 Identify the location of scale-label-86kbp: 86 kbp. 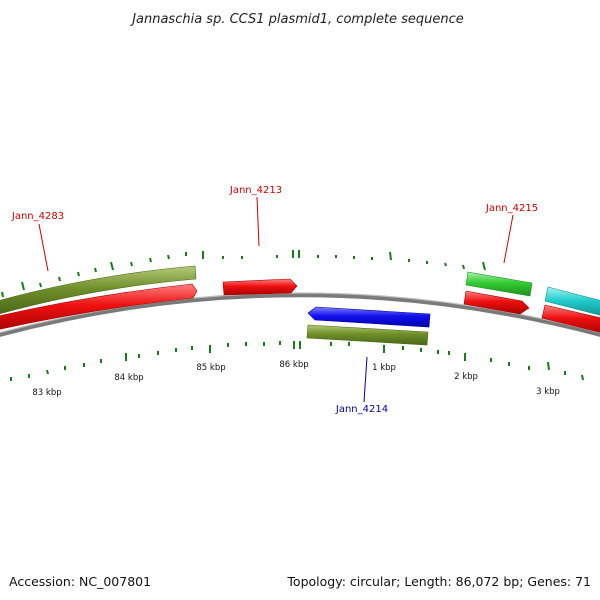
(293, 365).